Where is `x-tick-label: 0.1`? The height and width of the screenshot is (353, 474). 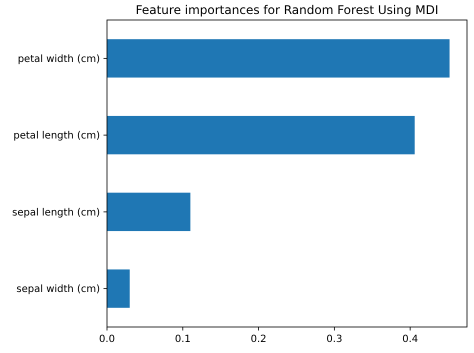 x-tick-label: 0.1 is located at coordinates (182, 339).